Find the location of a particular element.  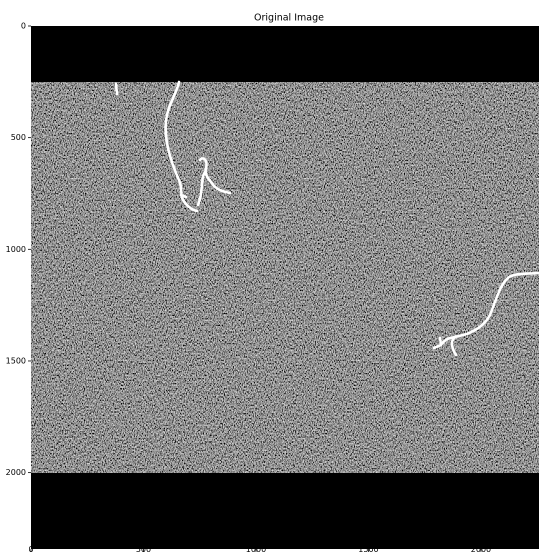

x-tick-label: 1000 is located at coordinates (256, 548).